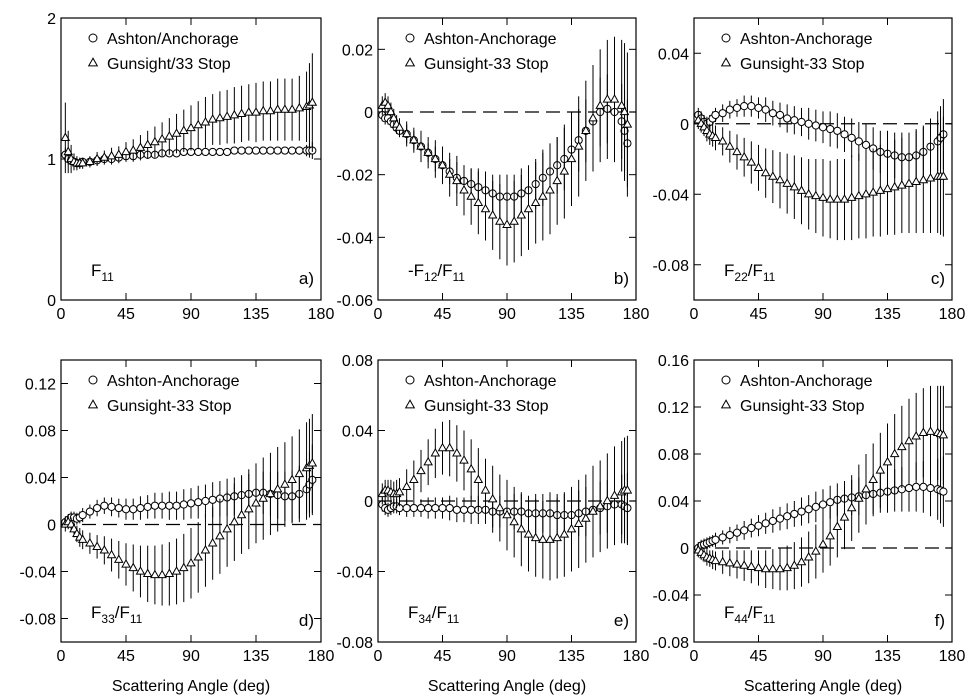  What do you see at coordinates (459, 277) in the screenshot?
I see `quantity-denominator-subscript: 11` at bounding box center [459, 277].